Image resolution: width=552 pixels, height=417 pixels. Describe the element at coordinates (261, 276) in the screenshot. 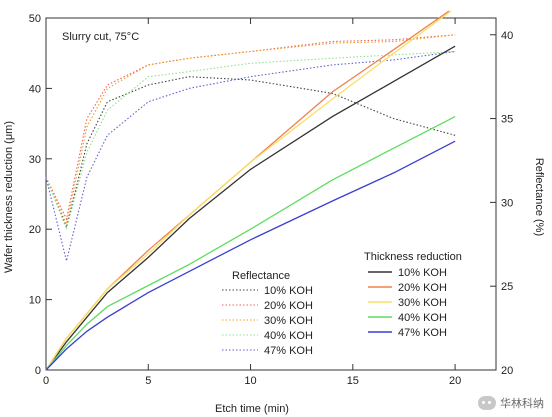

I see `reflectance-legend-title: Reflectance` at that location.